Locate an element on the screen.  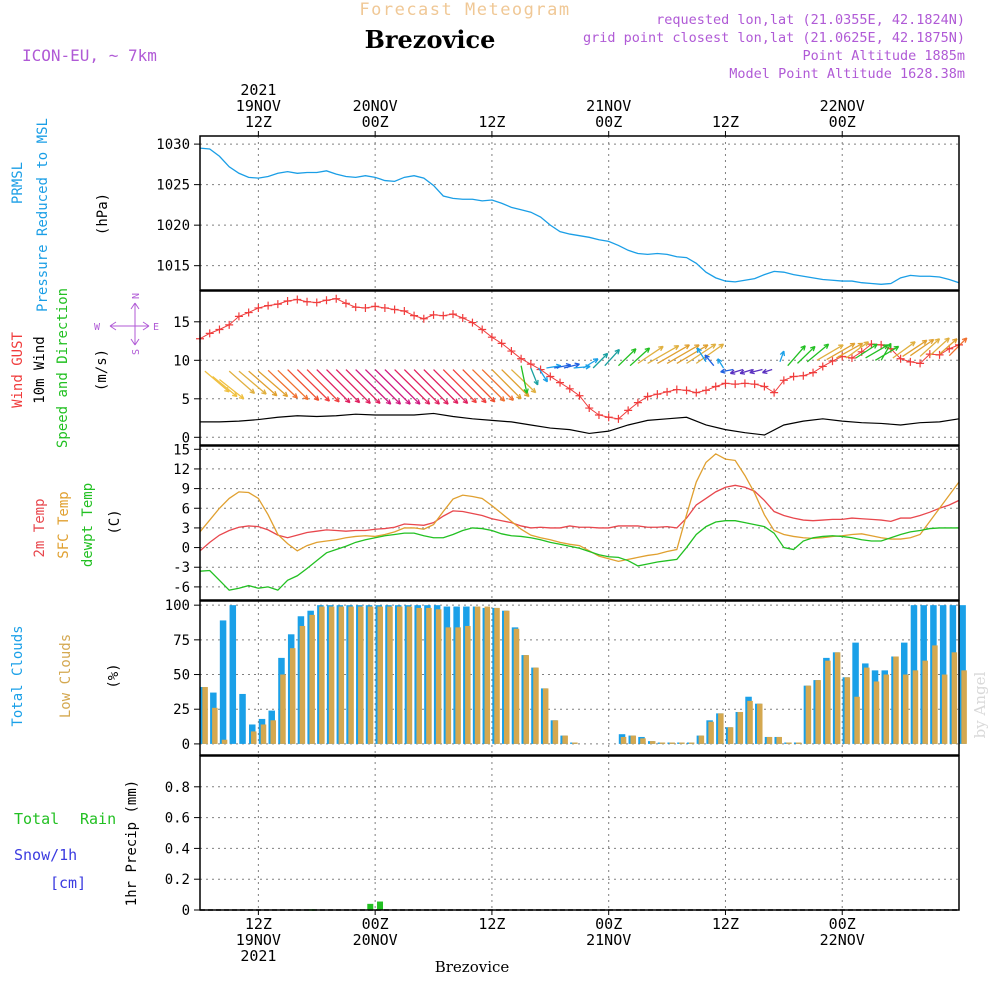
temperature-panel: -6 -3 0 3 6 9 12 15 is located at coordinates (566, 521).